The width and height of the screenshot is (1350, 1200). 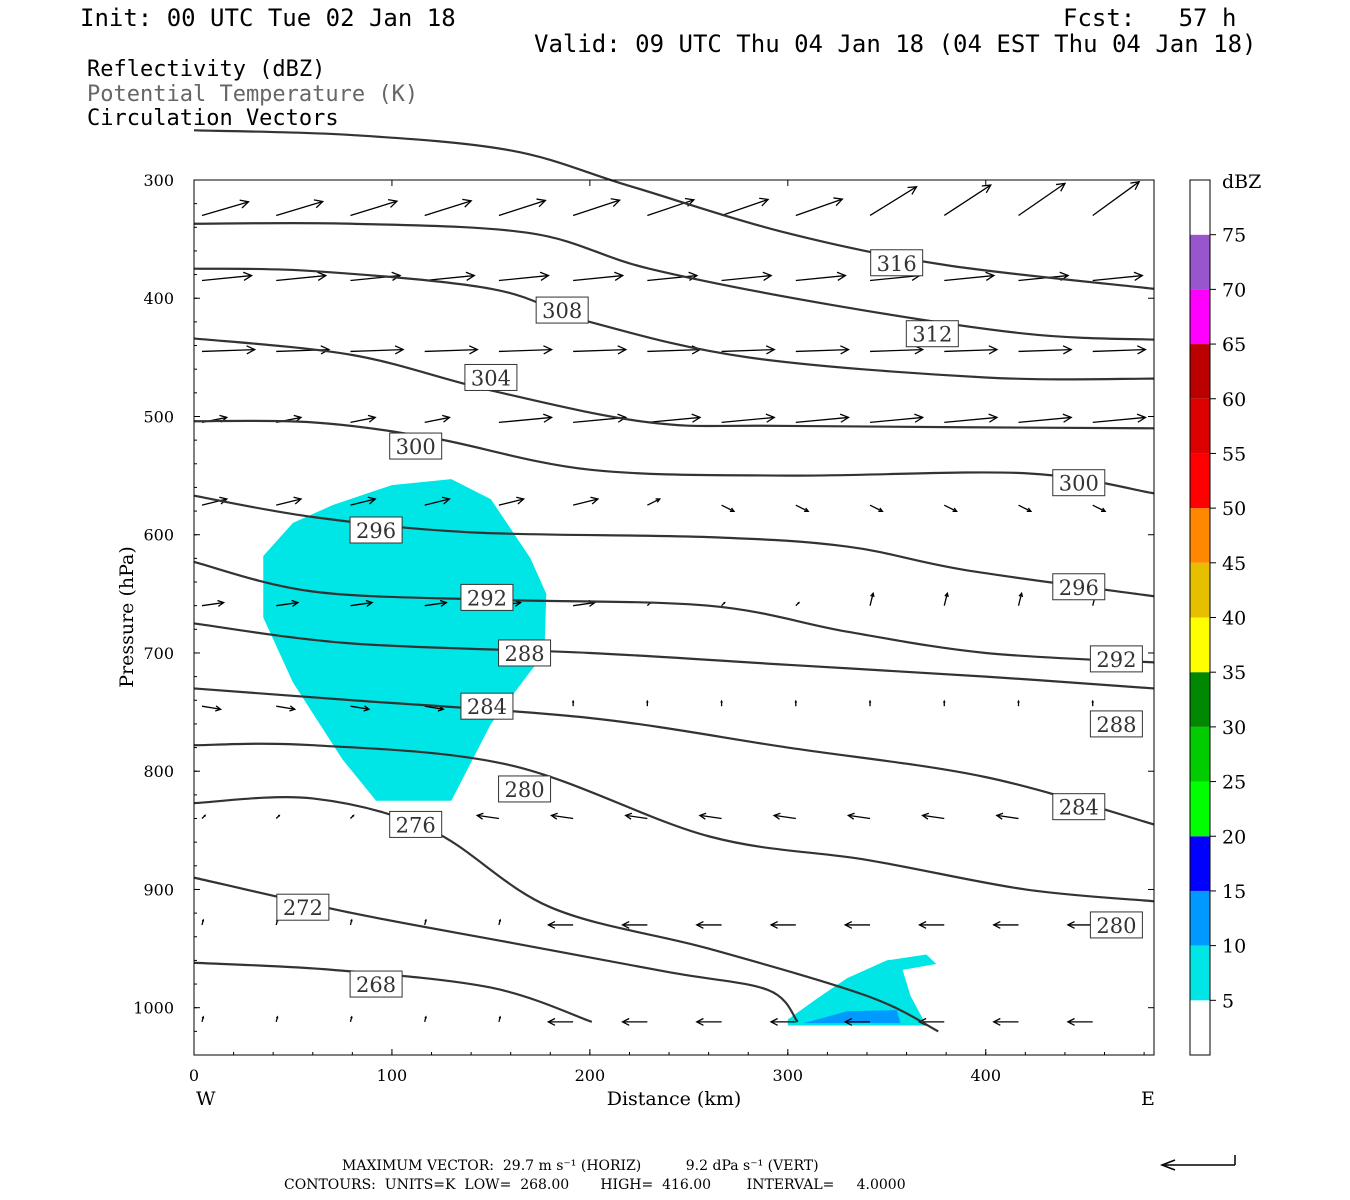 I want to click on contour-label-text: 288, so click(x=525, y=654).